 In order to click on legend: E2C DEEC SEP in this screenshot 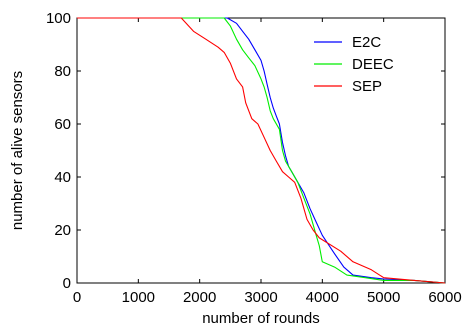, I will do `click(373, 64)`.